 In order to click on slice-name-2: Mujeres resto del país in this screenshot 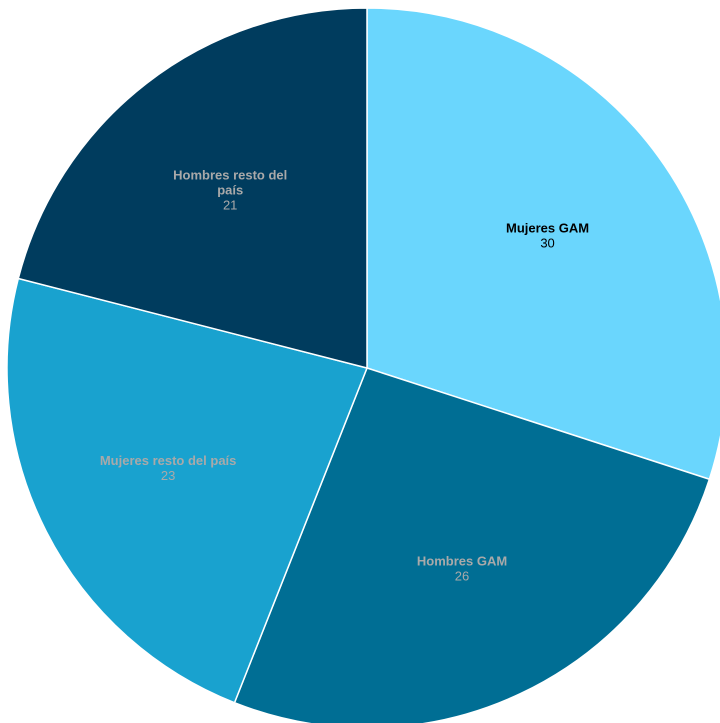, I will do `click(168, 460)`.